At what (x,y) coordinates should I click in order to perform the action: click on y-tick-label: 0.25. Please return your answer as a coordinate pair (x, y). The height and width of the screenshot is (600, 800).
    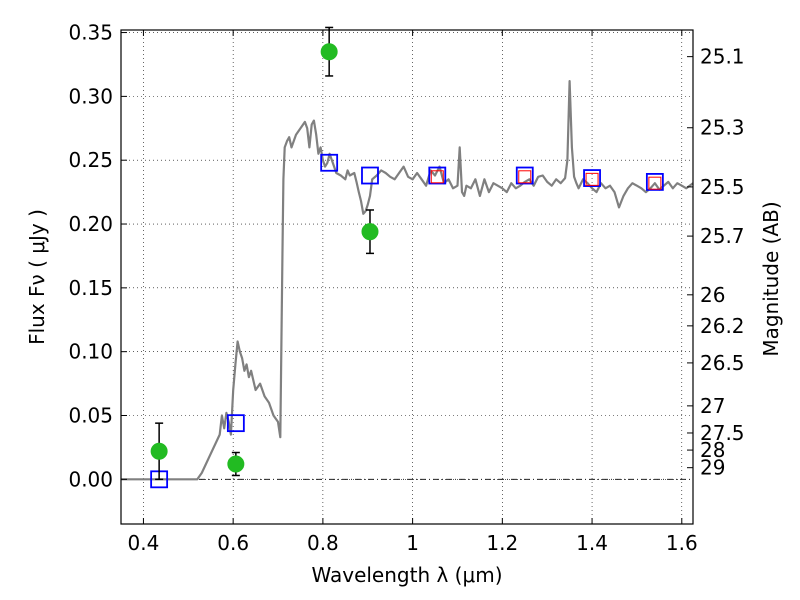
    Looking at the image, I should click on (90, 160).